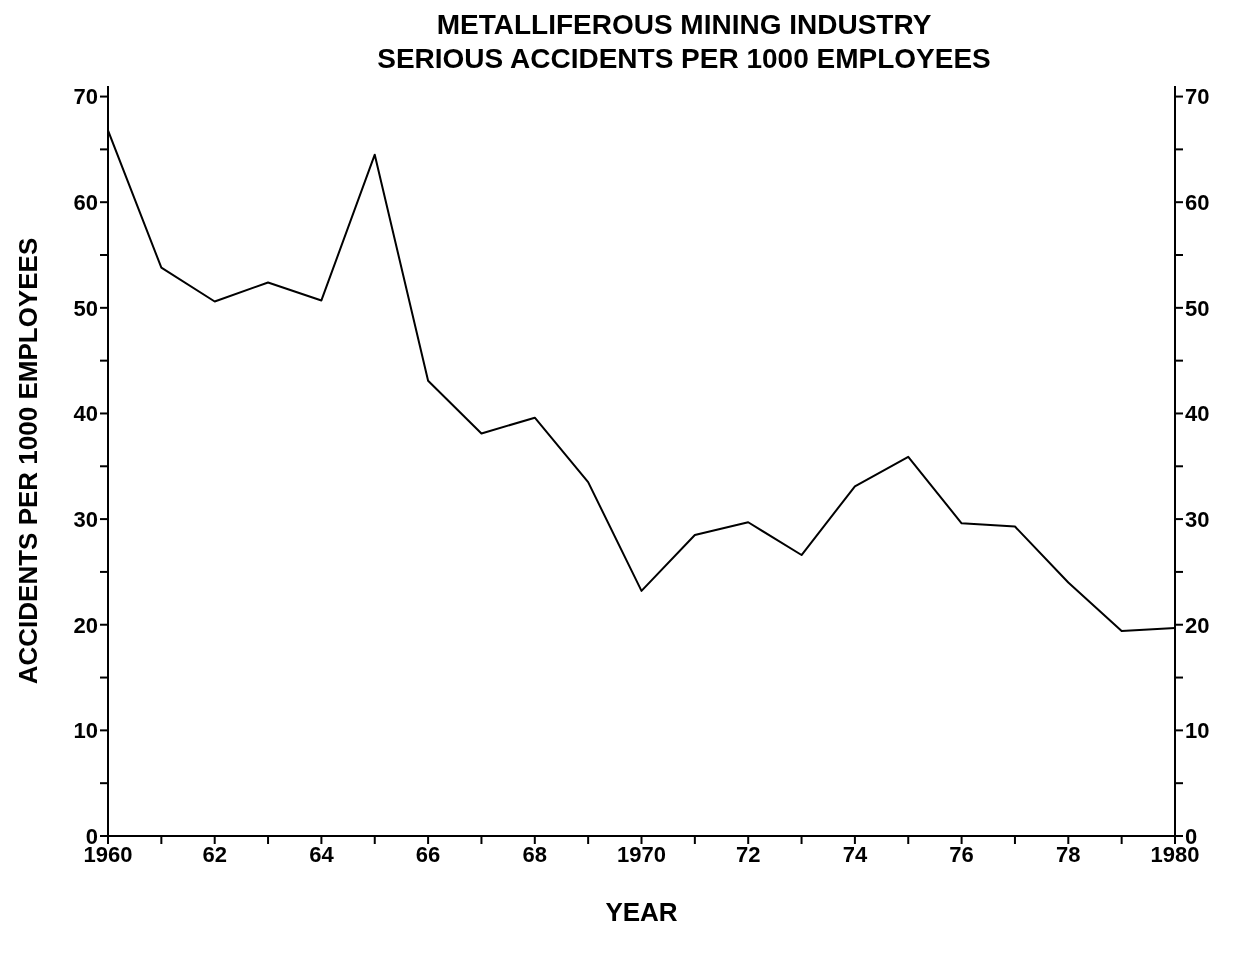 This screenshot has height=960, width=1248. Describe the element at coordinates (85, 97) in the screenshot. I see `y-tick-label: 70` at that location.